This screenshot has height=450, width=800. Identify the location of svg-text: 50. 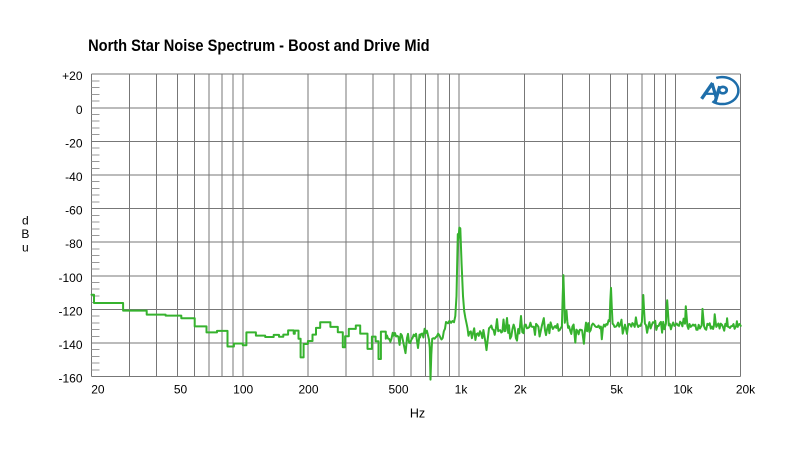
(181, 390).